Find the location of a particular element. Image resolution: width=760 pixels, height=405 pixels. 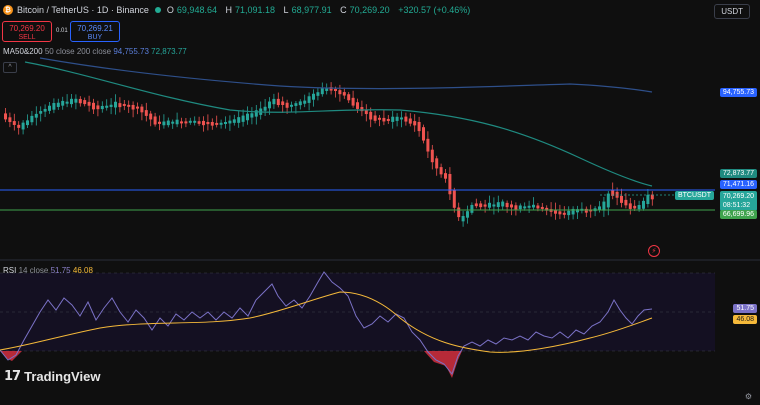

gear-icon: ⚙ is located at coordinates (748, 396).